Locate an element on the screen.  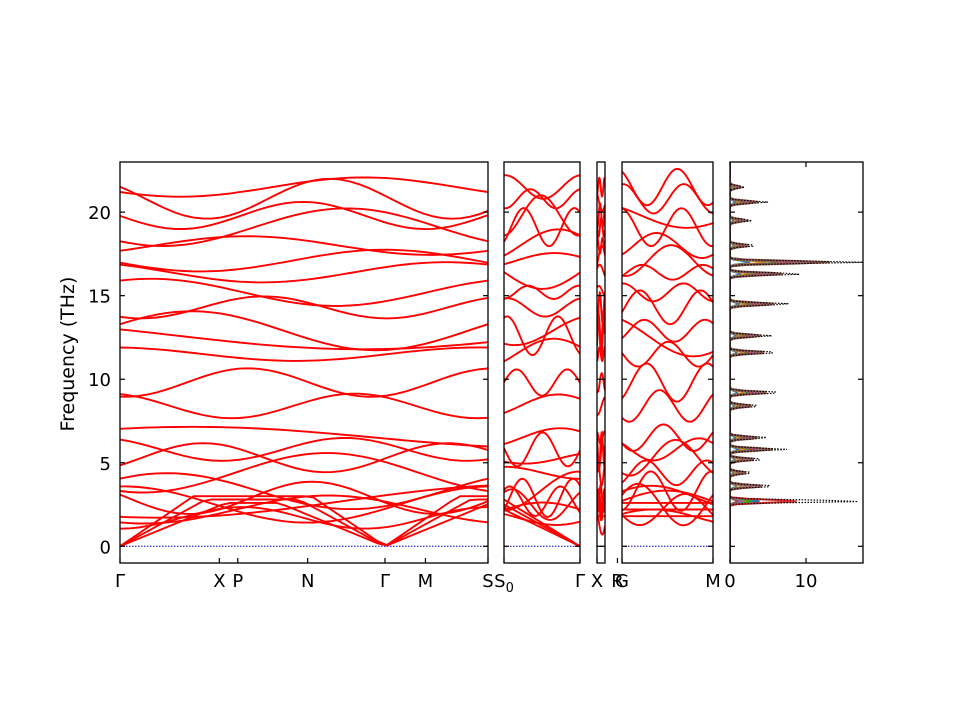
dos-curves is located at coordinates (796, 362).